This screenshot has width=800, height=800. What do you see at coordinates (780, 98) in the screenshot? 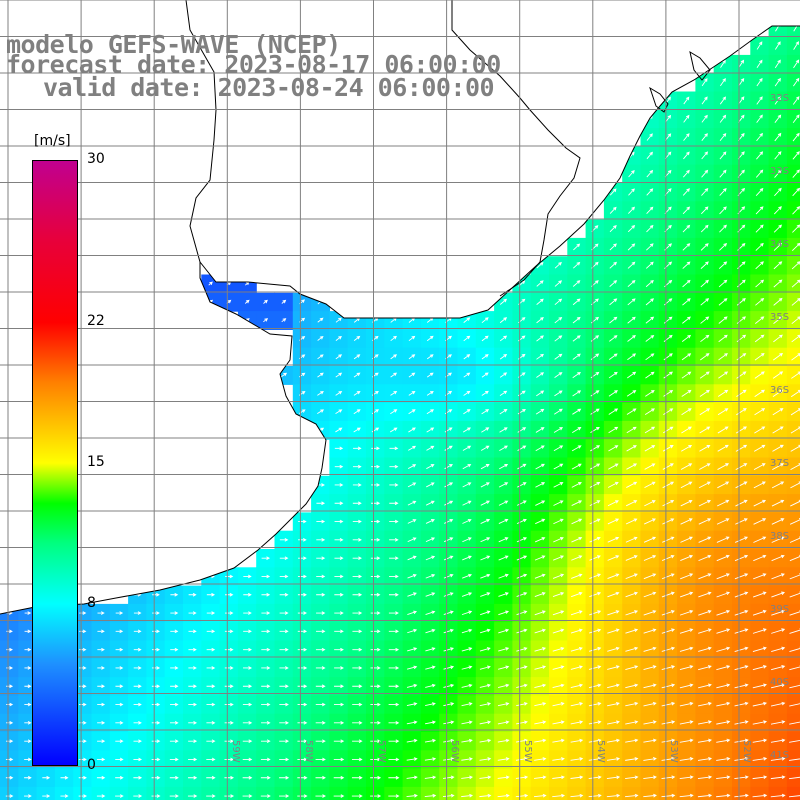
I see `latitude-label: 32S` at bounding box center [780, 98].